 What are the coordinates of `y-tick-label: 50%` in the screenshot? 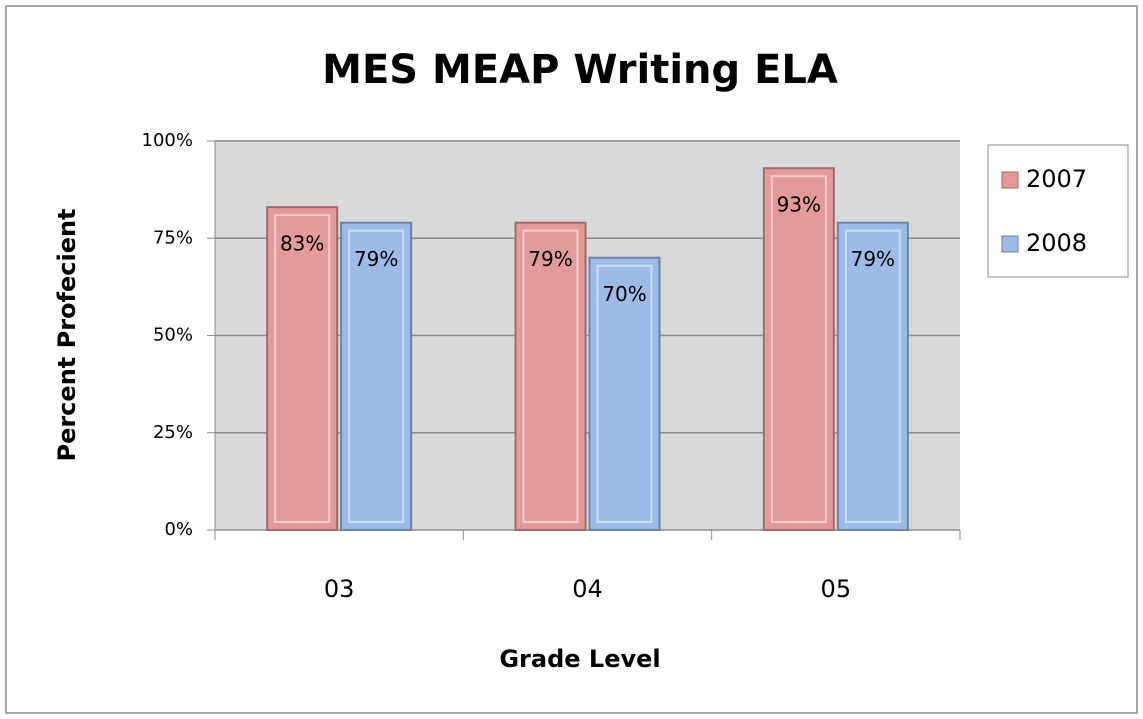 It's located at (173, 335).